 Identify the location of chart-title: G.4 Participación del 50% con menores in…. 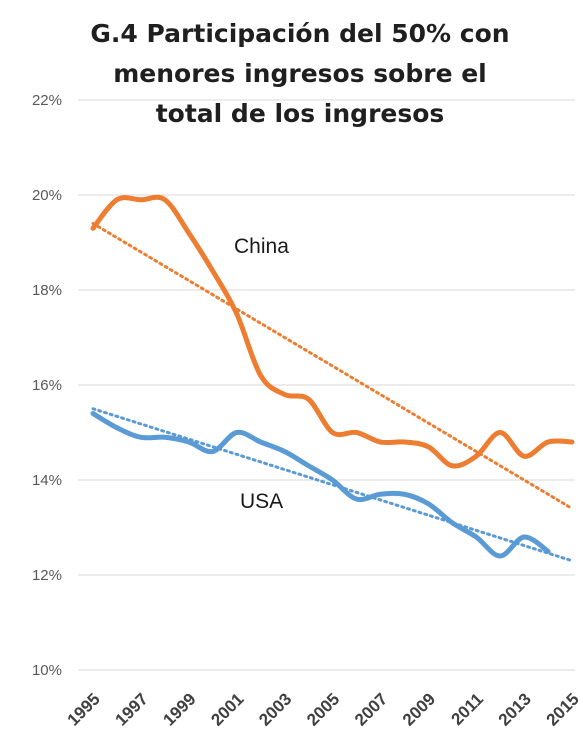
(299, 73).